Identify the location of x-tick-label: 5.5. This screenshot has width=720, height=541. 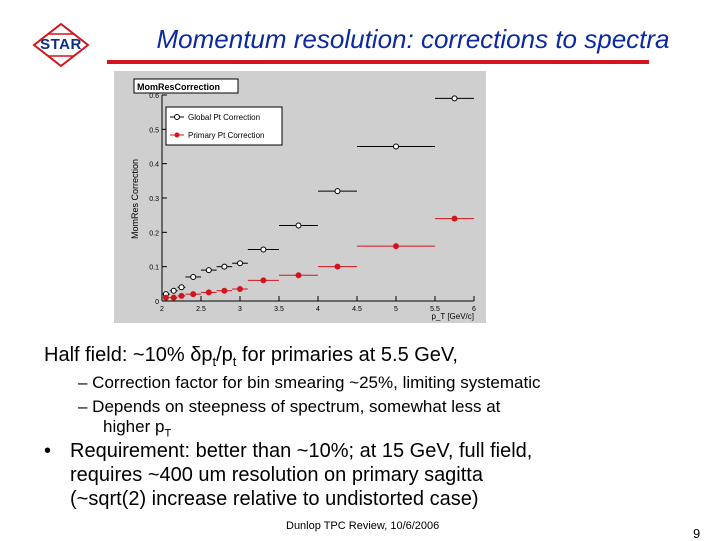
(435, 309).